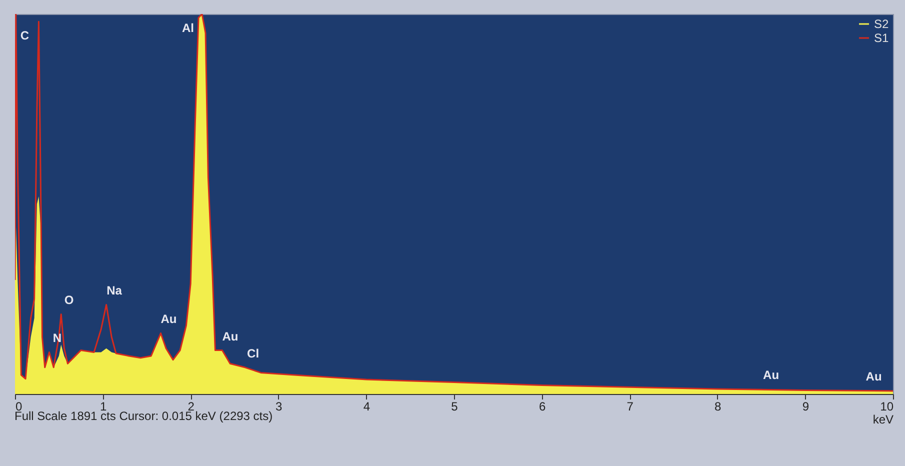 The height and width of the screenshot is (466, 905). Describe the element at coordinates (542, 407) in the screenshot. I see `x-tick-label: 6` at that location.